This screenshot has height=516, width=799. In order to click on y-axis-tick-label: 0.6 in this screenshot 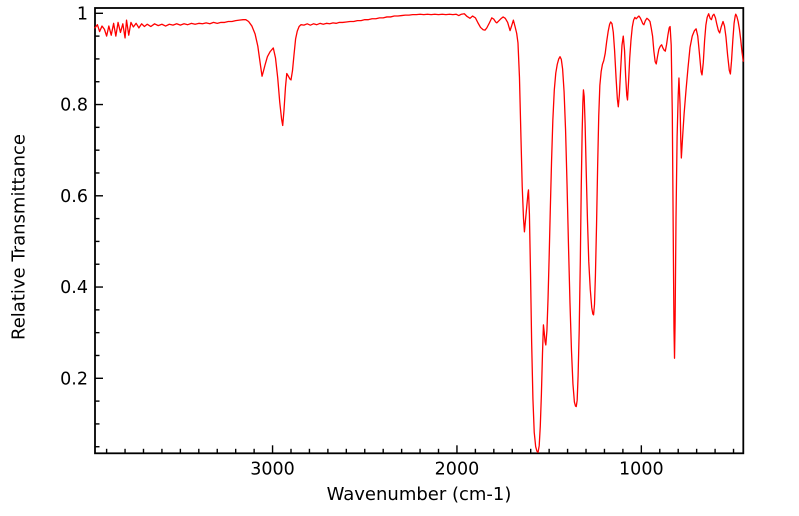, I will do `click(74, 197)`.